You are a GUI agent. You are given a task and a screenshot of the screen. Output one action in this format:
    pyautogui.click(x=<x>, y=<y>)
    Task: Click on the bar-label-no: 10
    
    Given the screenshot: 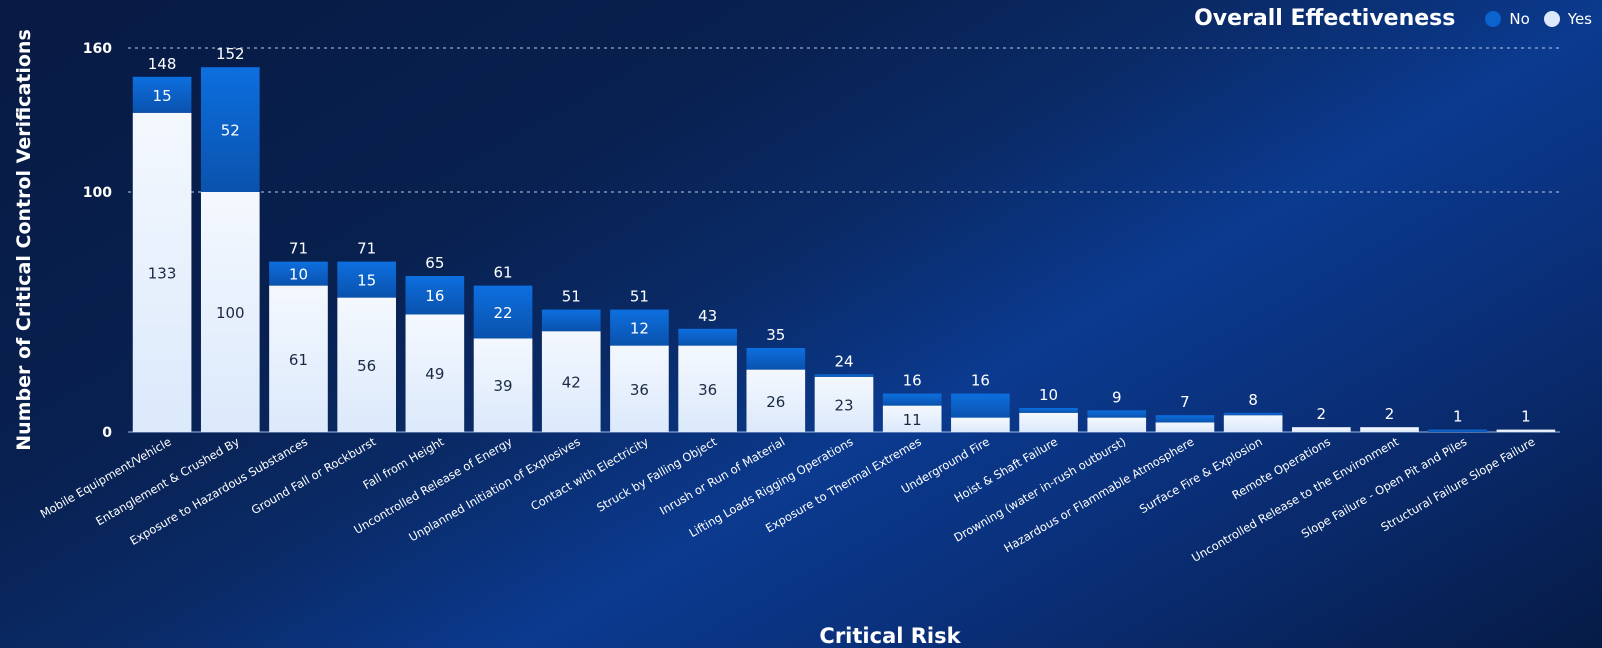 What is the action you would take?
    pyautogui.click(x=298, y=275)
    